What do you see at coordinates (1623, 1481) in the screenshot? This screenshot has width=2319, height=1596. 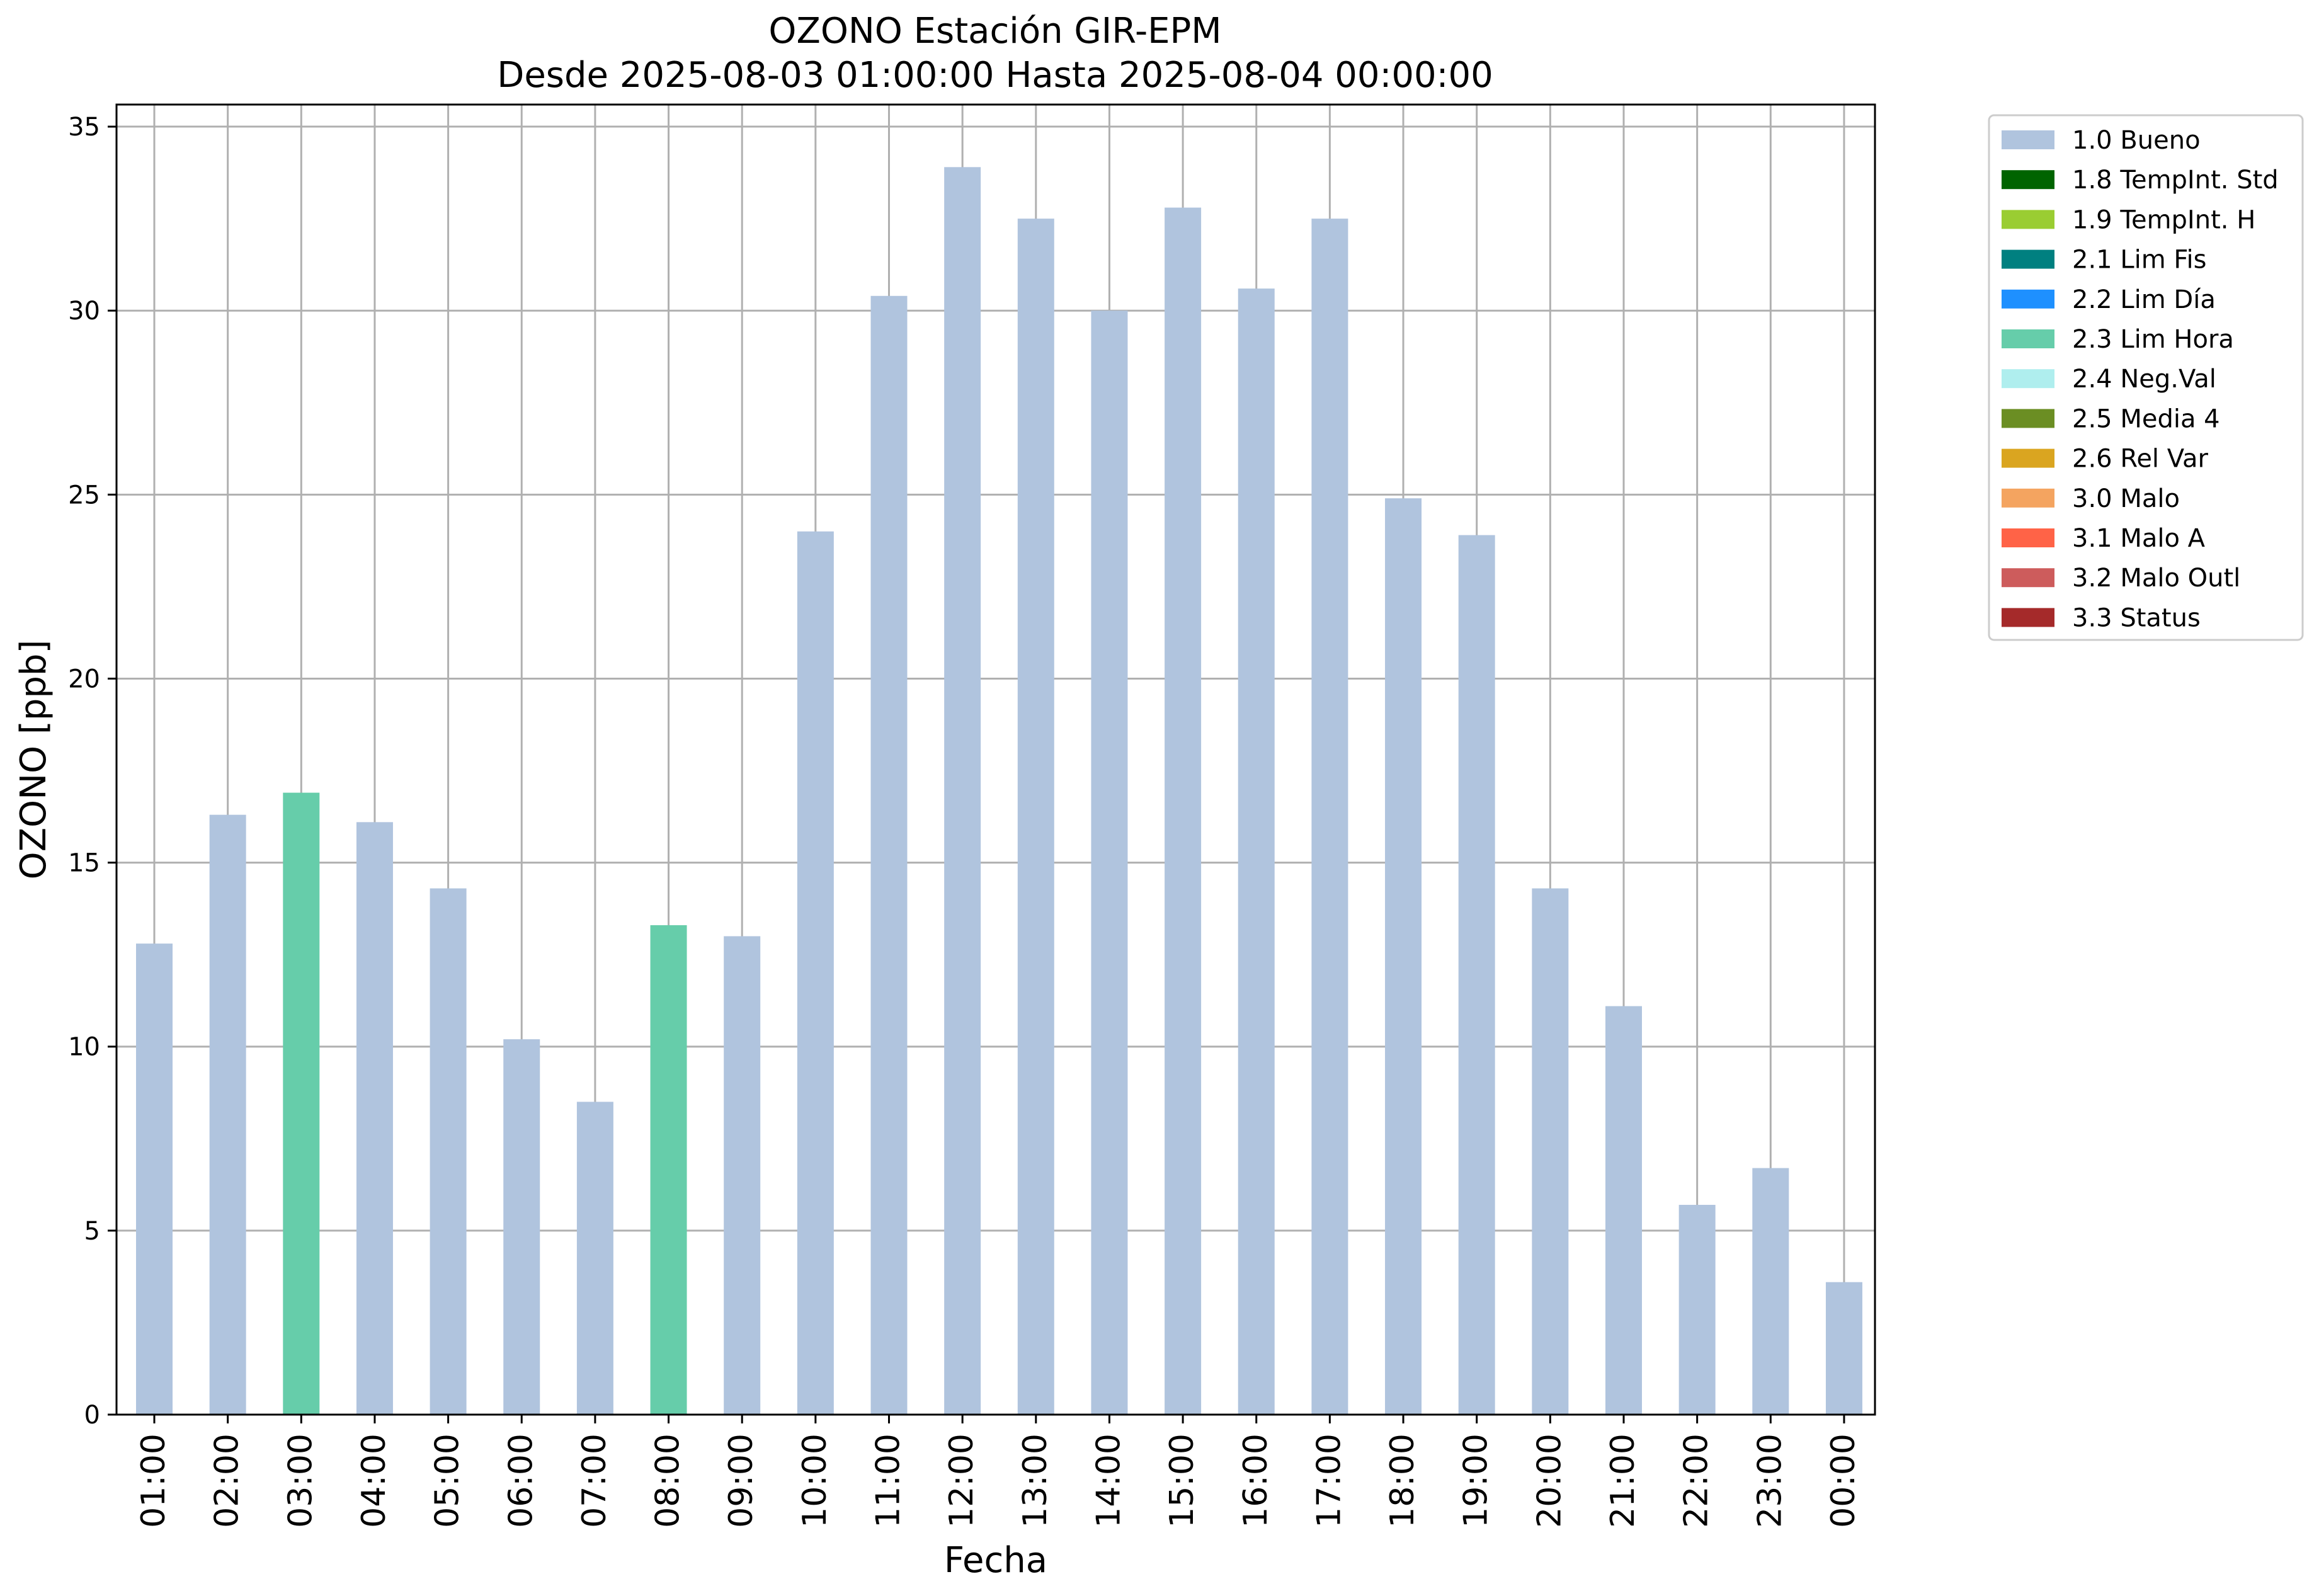 I see `x-tick-label: 21:00` at bounding box center [1623, 1481].